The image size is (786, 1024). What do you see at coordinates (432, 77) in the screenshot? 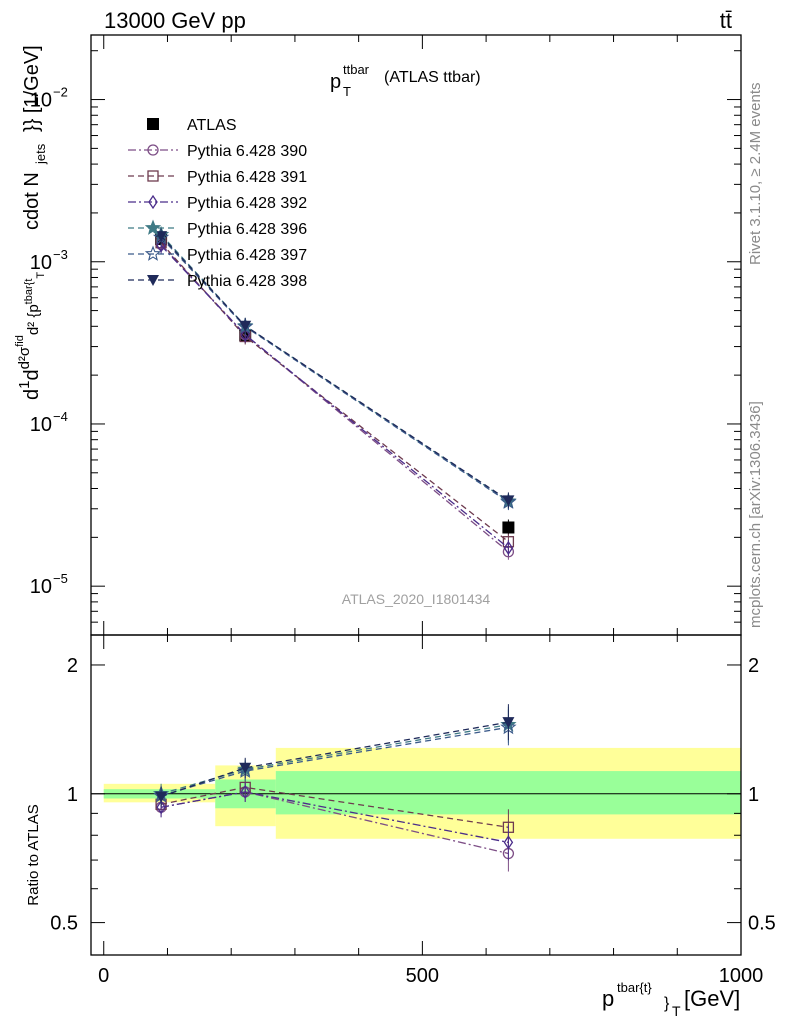
I see `title-rest: (ATLAS ttbar)` at bounding box center [432, 77].